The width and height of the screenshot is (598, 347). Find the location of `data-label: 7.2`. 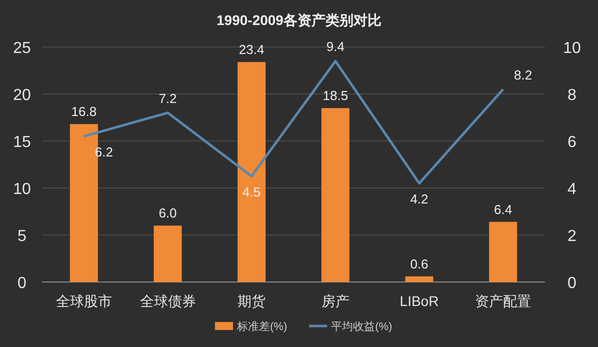

data-label: 7.2 is located at coordinates (167, 98).